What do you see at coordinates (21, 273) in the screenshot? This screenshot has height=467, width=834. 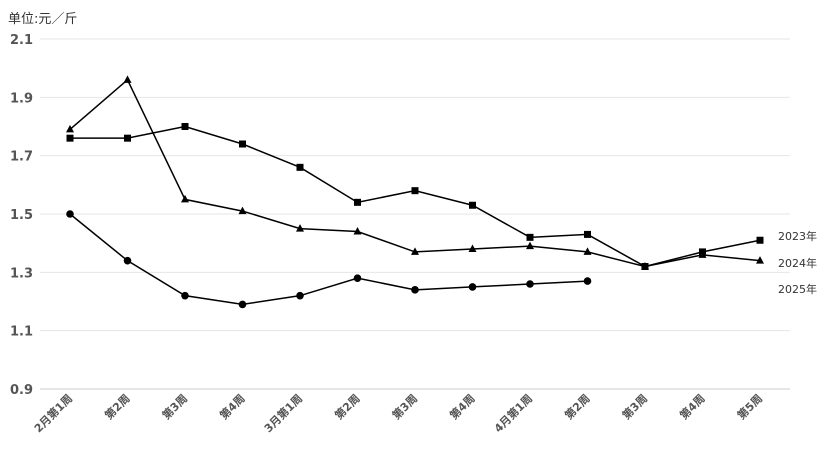 I see `y-tick-label: 1.3` at bounding box center [21, 273].